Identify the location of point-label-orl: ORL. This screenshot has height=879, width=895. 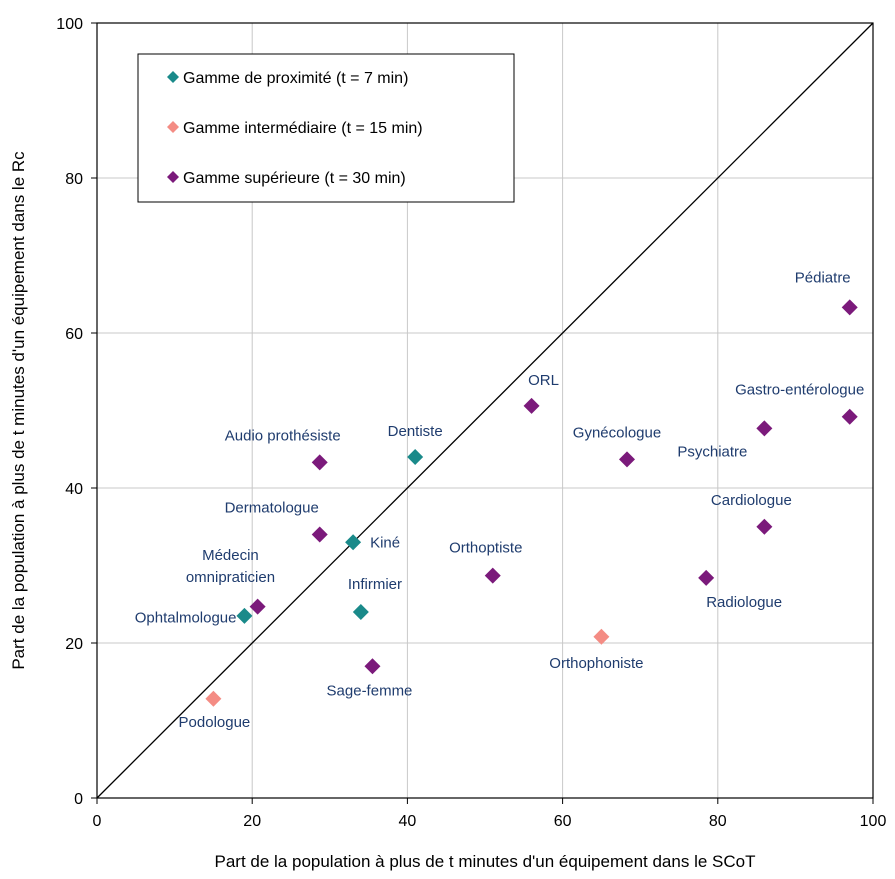
(543, 380).